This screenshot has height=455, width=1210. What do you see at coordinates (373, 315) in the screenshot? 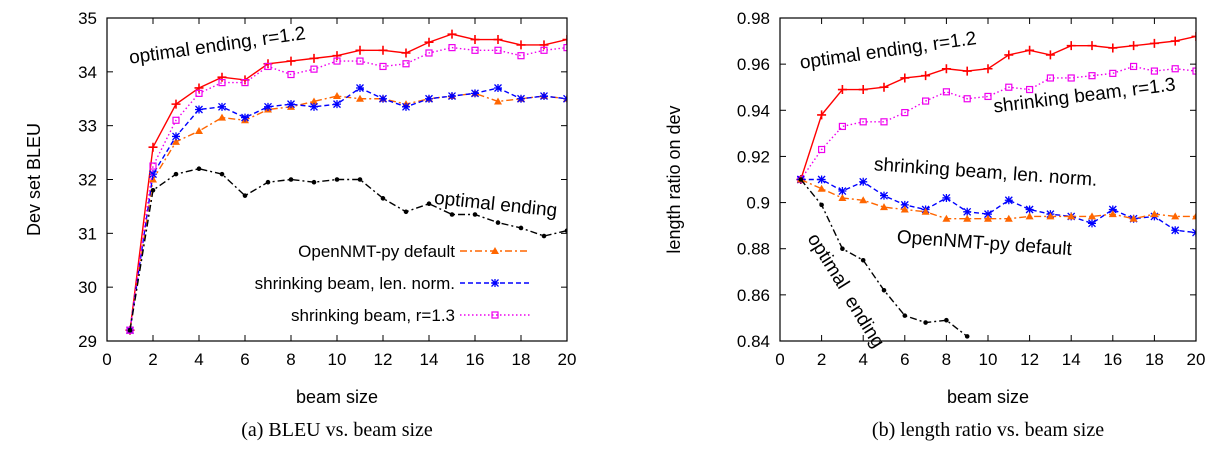
I see `legend-label: shrinking beam, r=1.3` at bounding box center [373, 315].